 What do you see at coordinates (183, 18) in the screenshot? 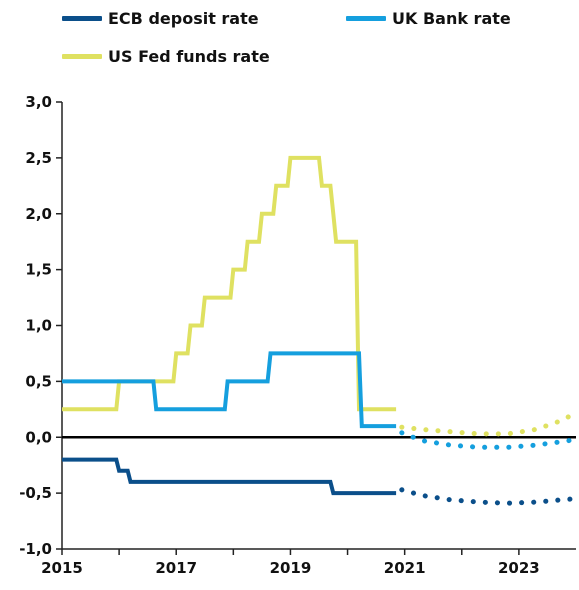
I see `legend-label-ecb: ECB deposit rate` at bounding box center [183, 18].